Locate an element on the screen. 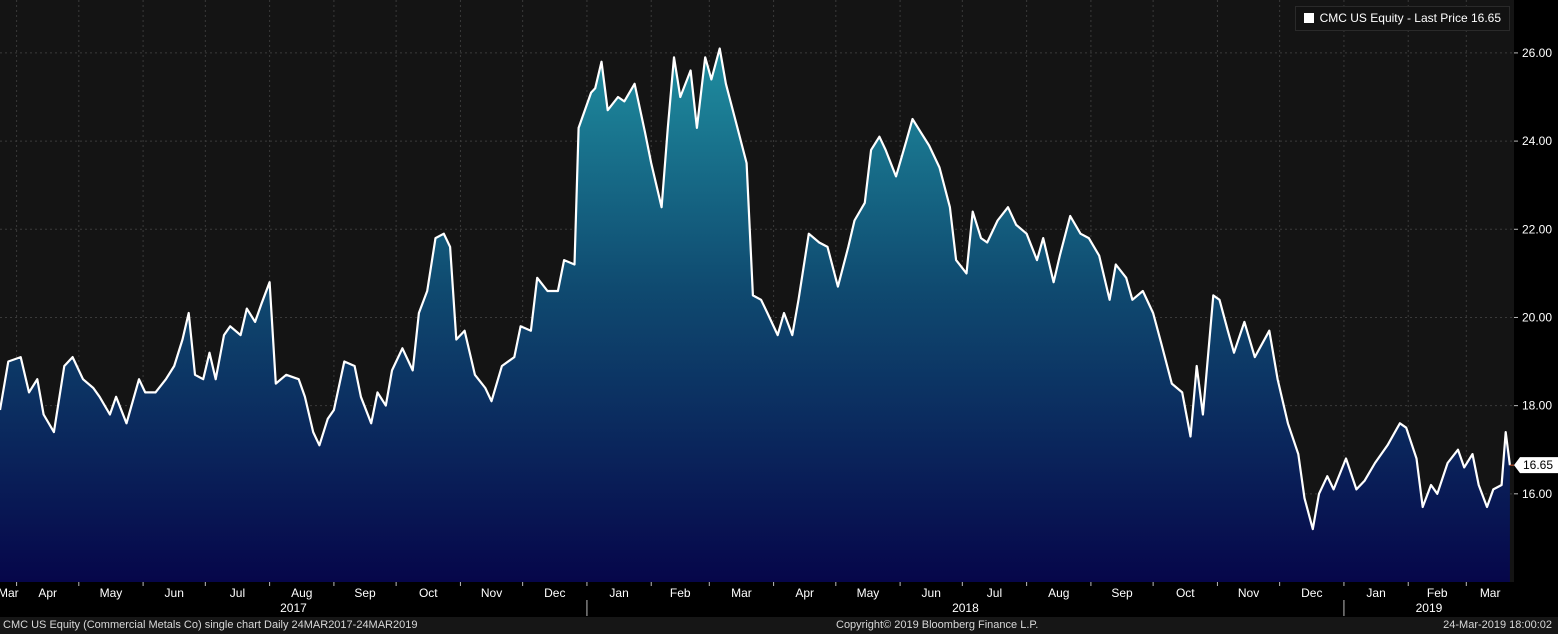  y-tick-label: 16.00 is located at coordinates (1537, 494).